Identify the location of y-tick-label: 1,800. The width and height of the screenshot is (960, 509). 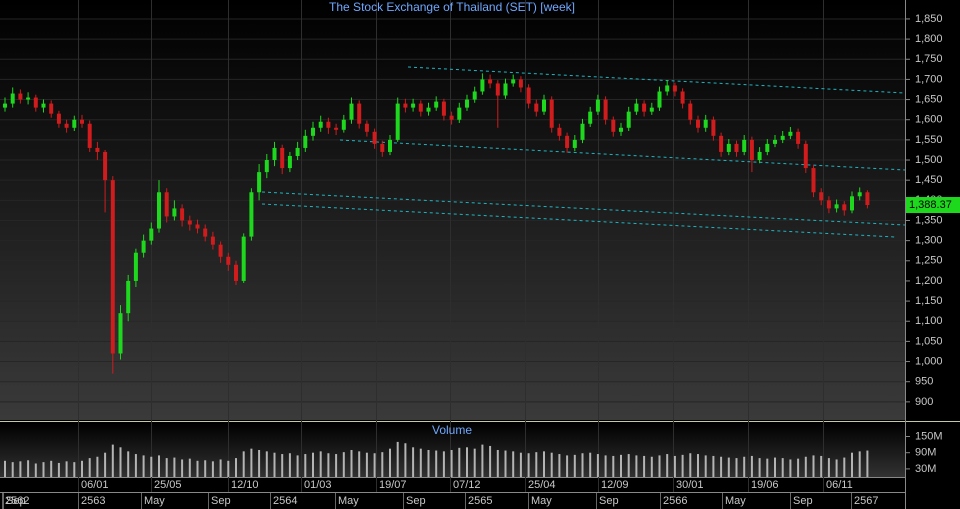
(929, 39).